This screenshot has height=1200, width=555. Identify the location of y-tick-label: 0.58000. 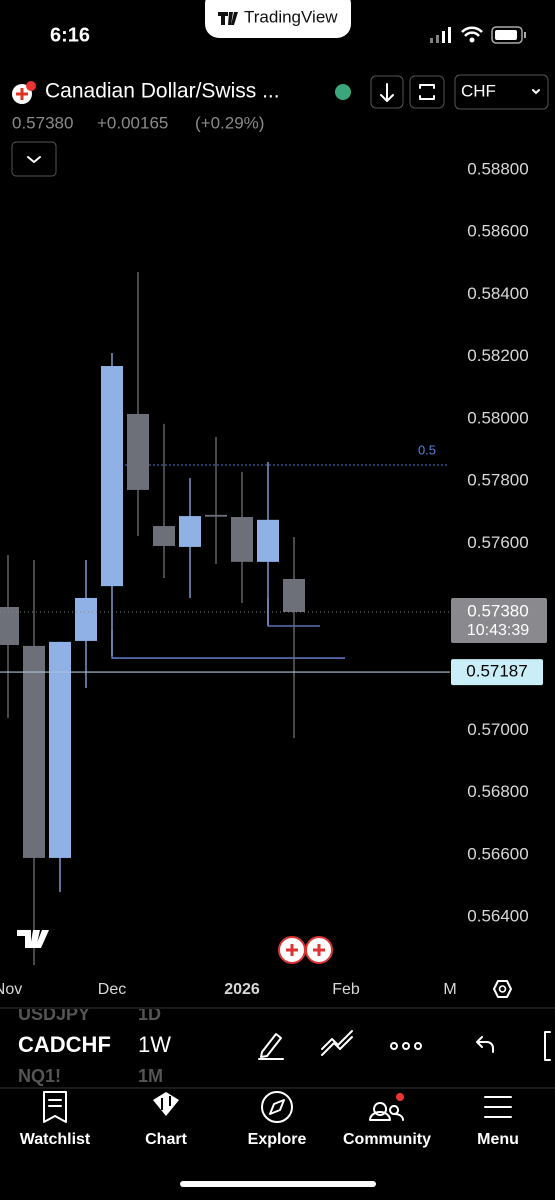
(497, 417).